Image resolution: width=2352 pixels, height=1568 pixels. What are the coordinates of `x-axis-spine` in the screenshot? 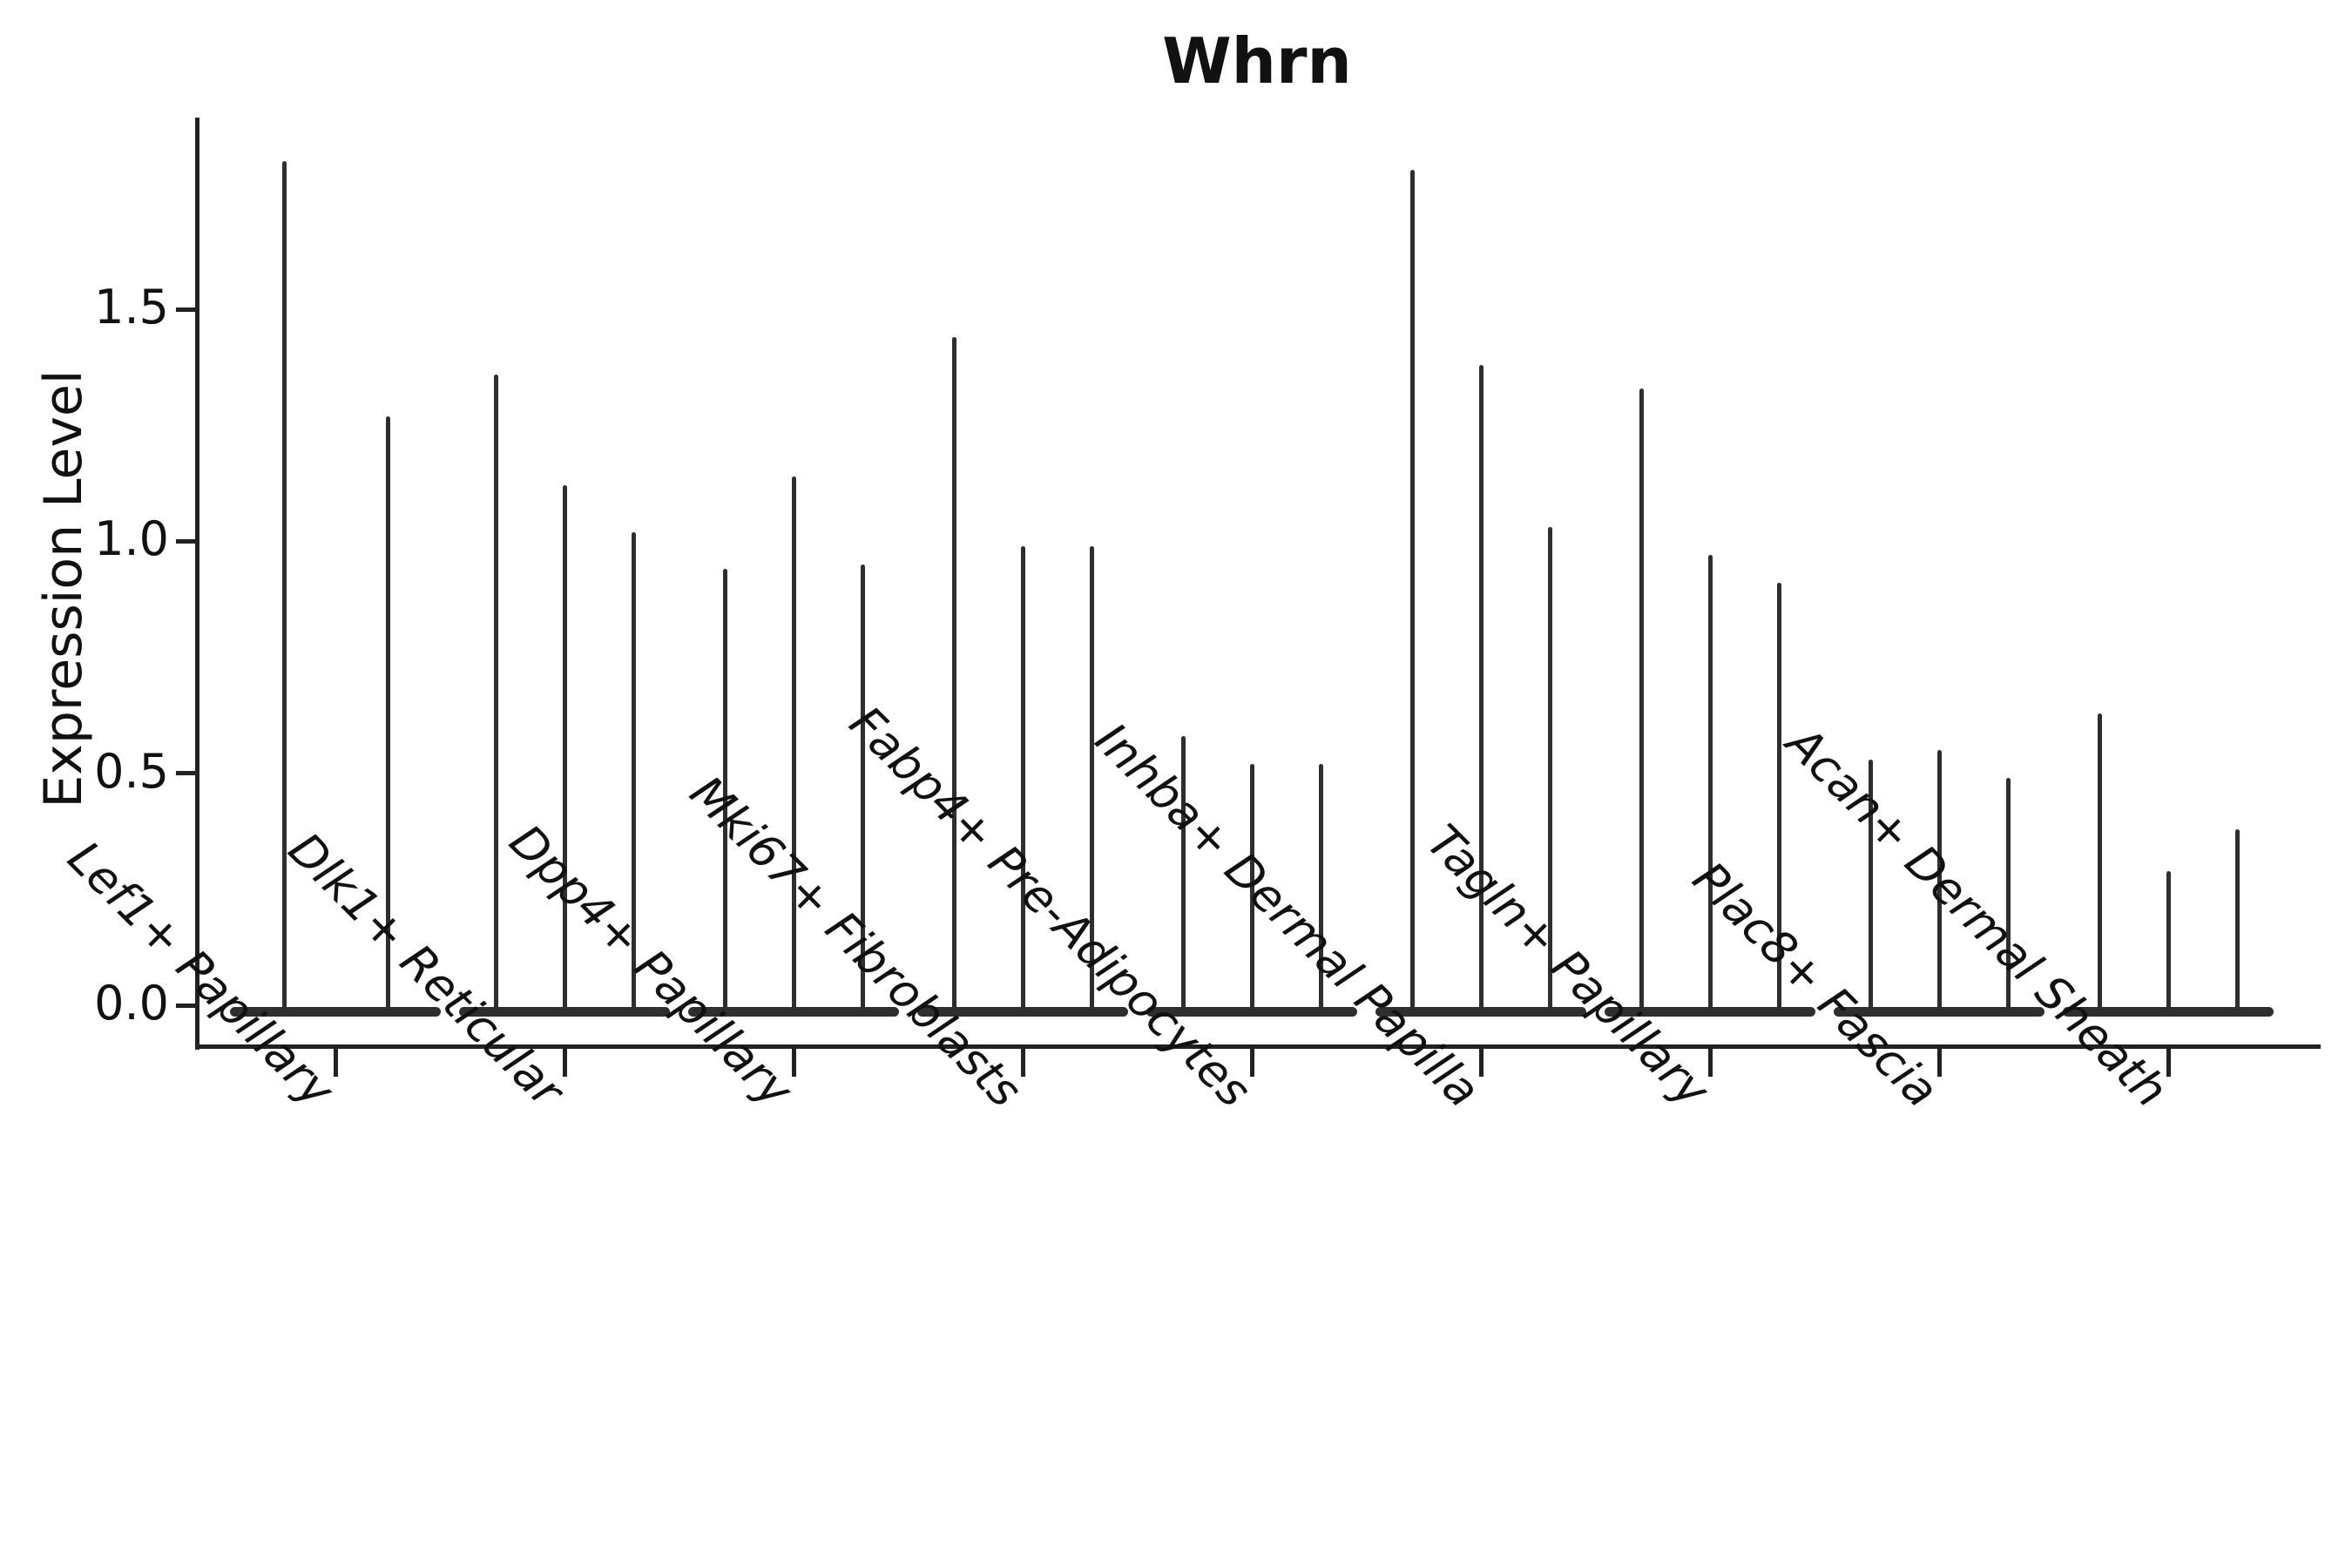 It's located at (1258, 1046).